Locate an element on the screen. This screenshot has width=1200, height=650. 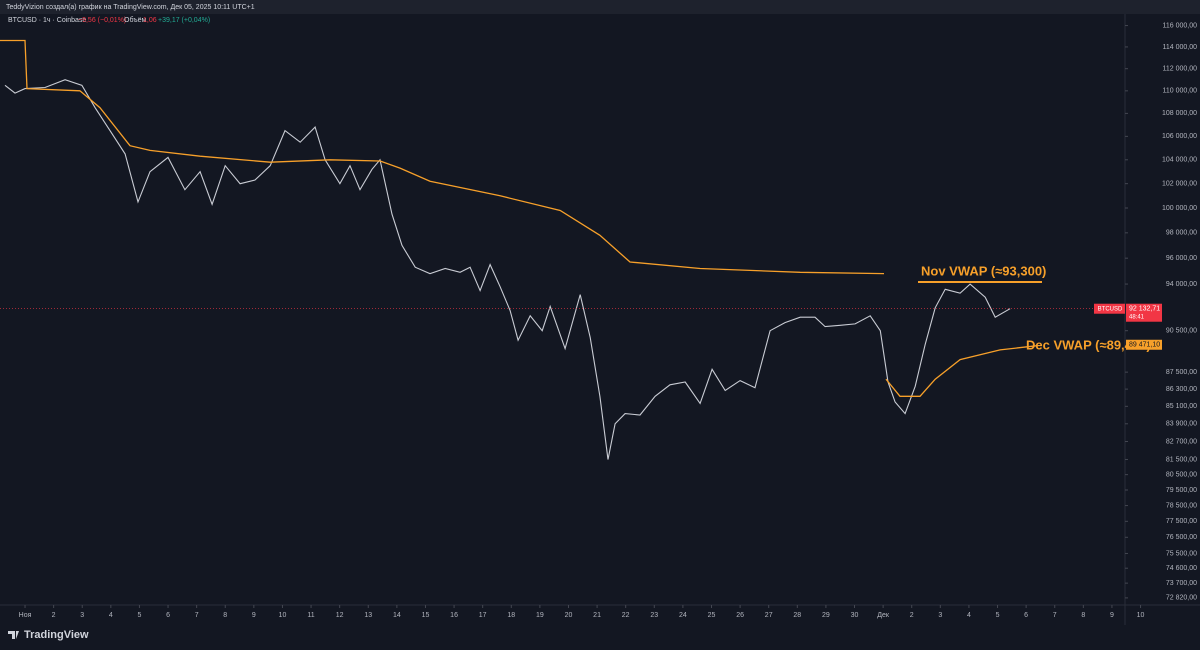
vwap-price-tag is located at coordinates (1144, 344).